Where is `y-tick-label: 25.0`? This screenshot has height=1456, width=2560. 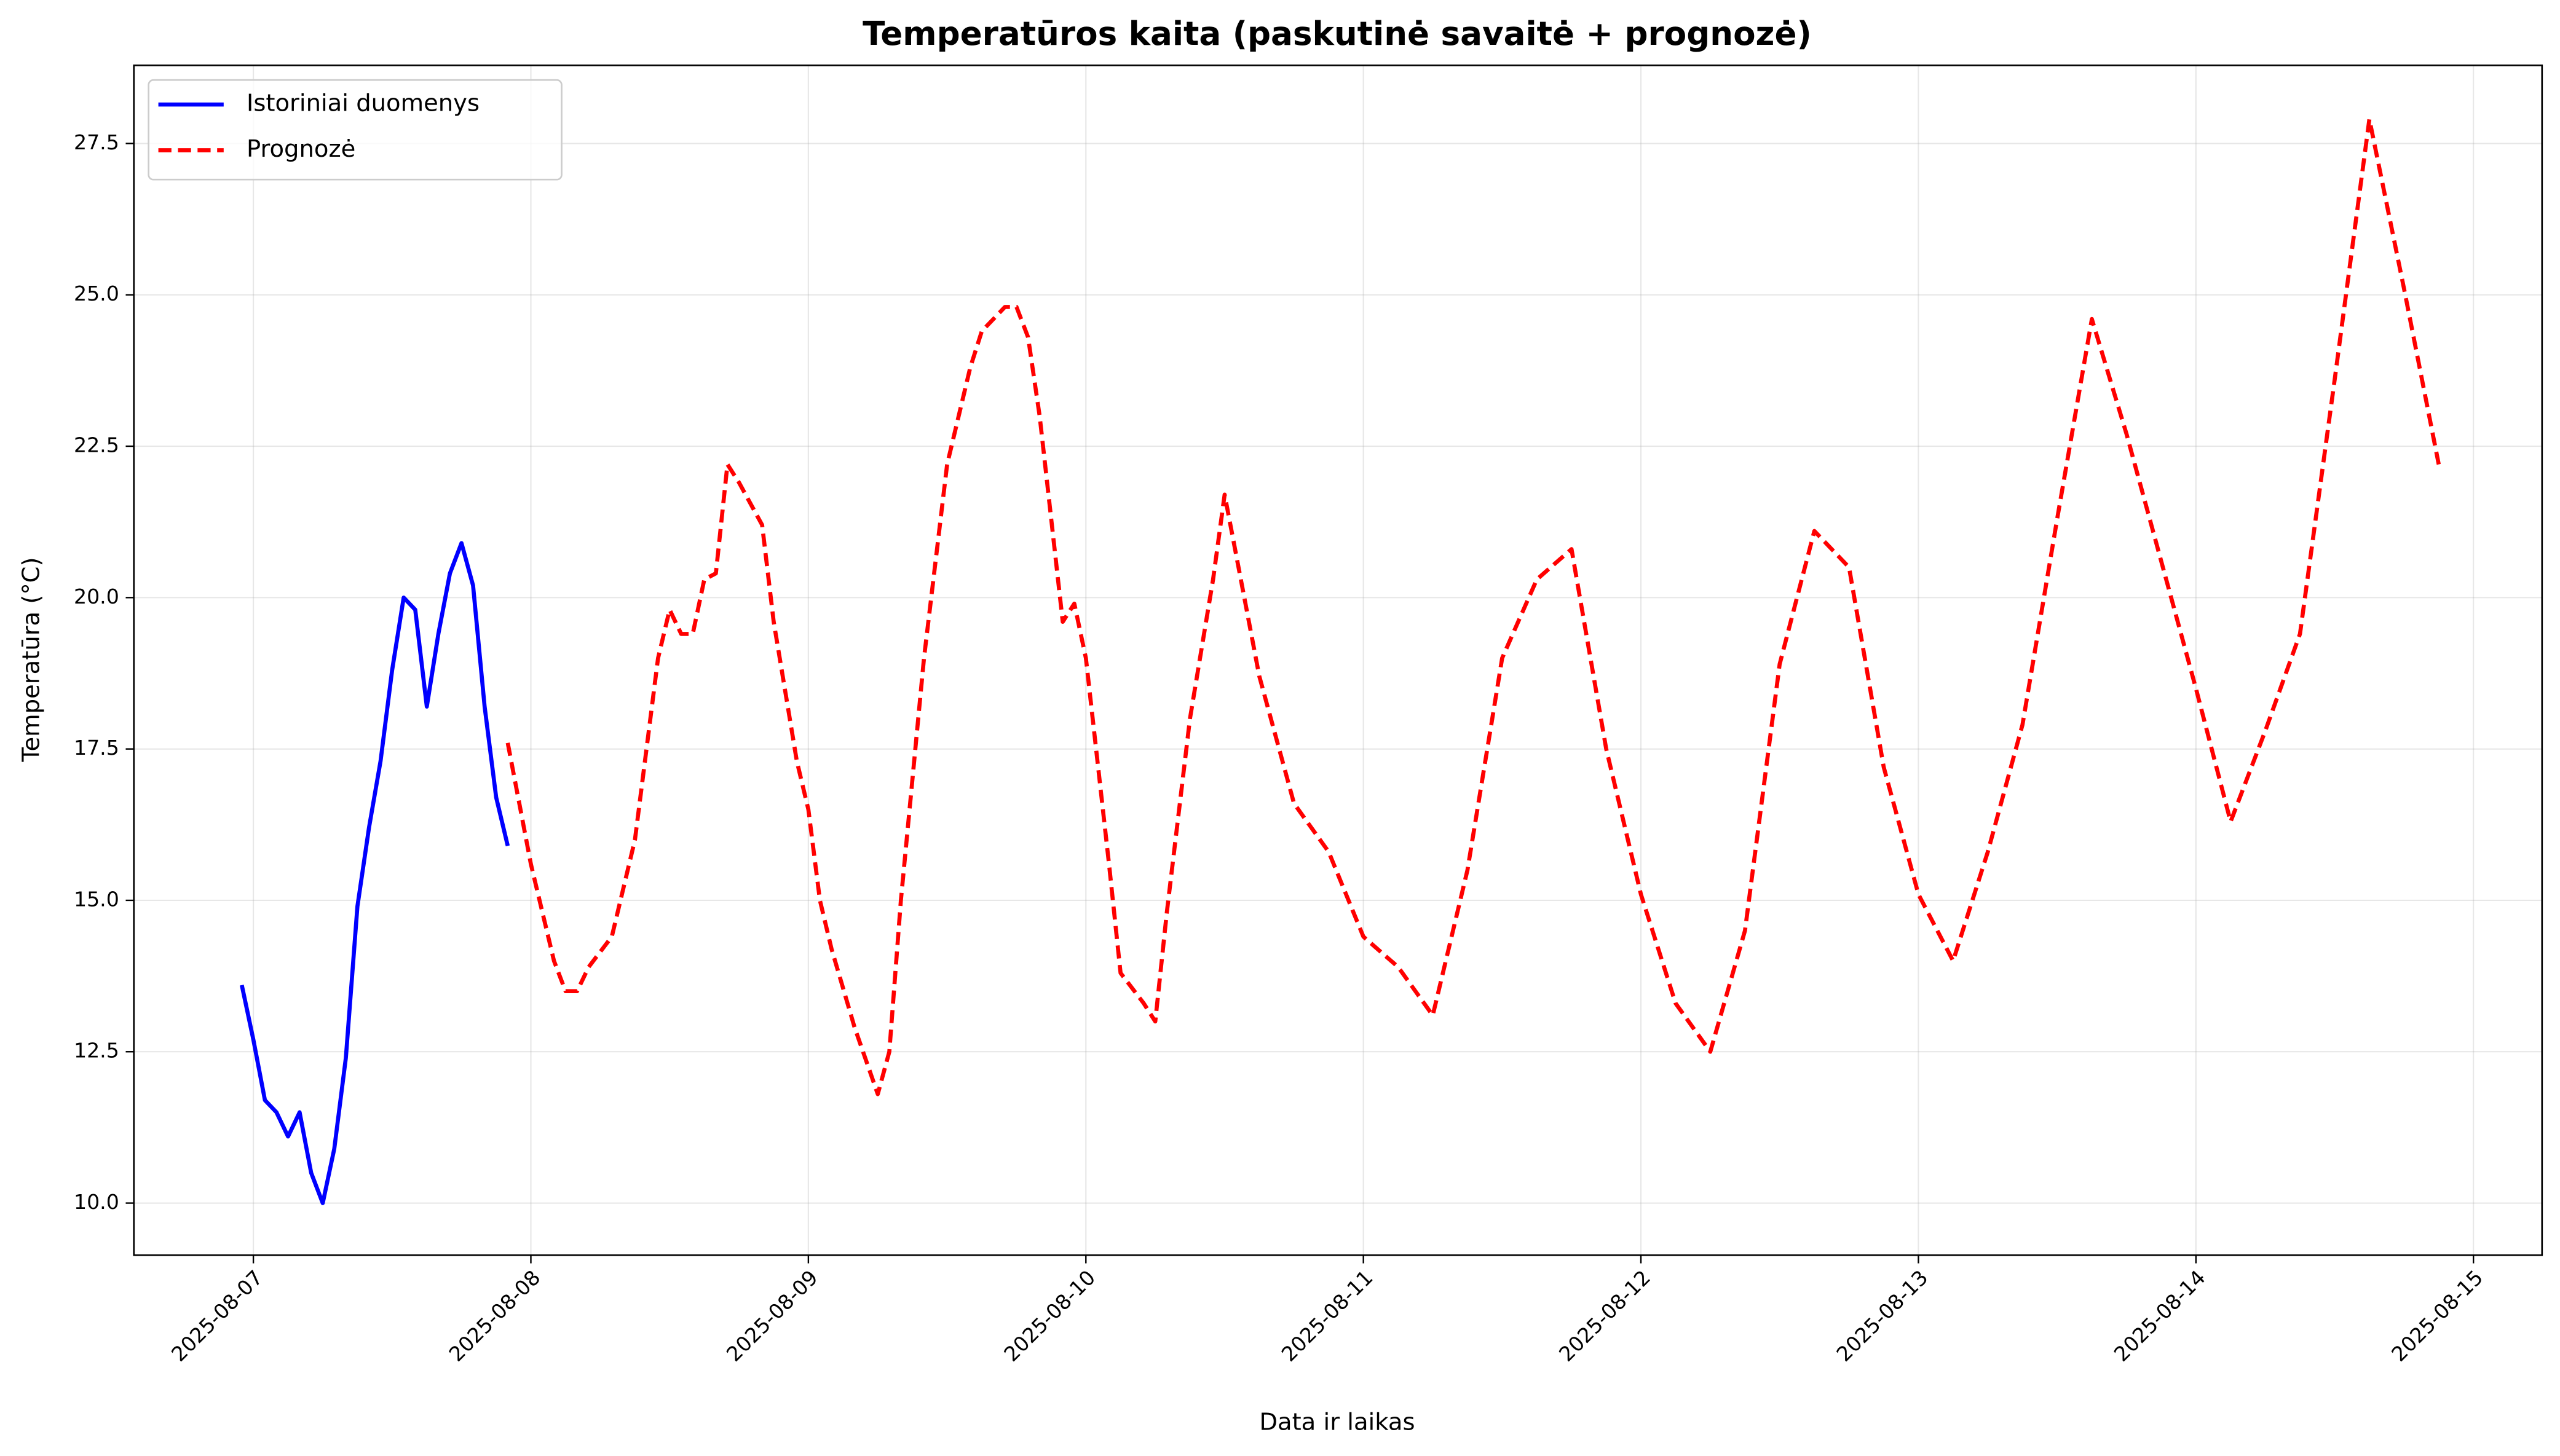
y-tick-label: 25.0 is located at coordinates (96, 293).